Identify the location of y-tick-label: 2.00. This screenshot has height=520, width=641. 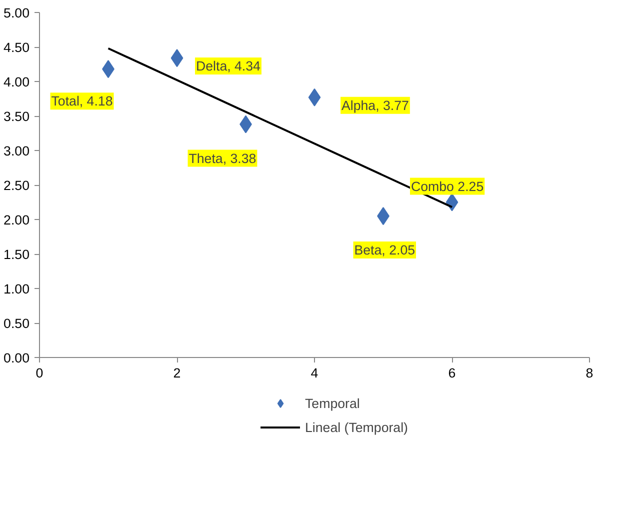
(17, 220).